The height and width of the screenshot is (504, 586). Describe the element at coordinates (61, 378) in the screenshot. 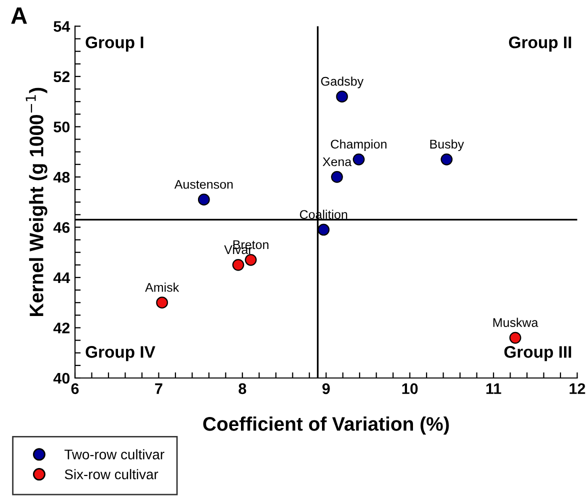

I see `y-tick-label: 40` at that location.